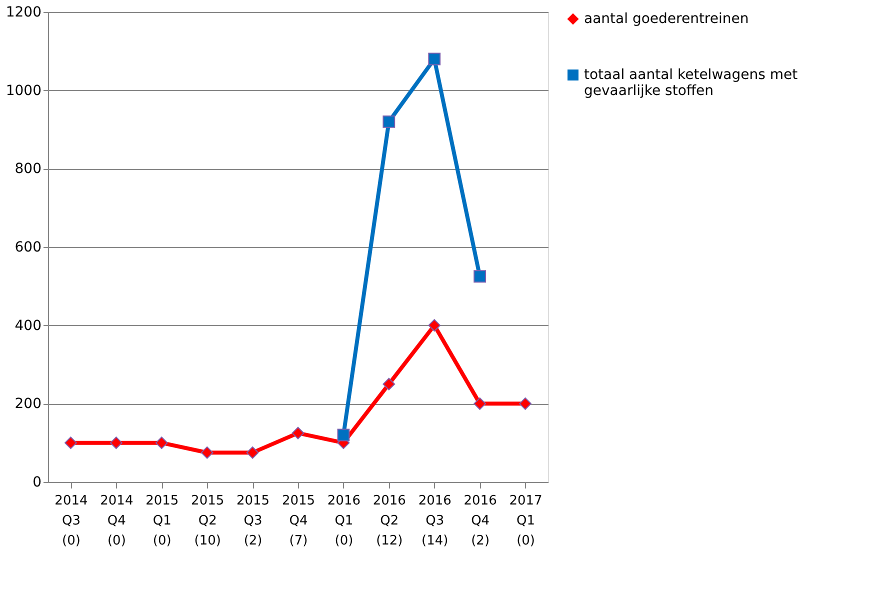 The image size is (886, 598). I want to click on legend-label: aantal goederentreinen, so click(666, 19).